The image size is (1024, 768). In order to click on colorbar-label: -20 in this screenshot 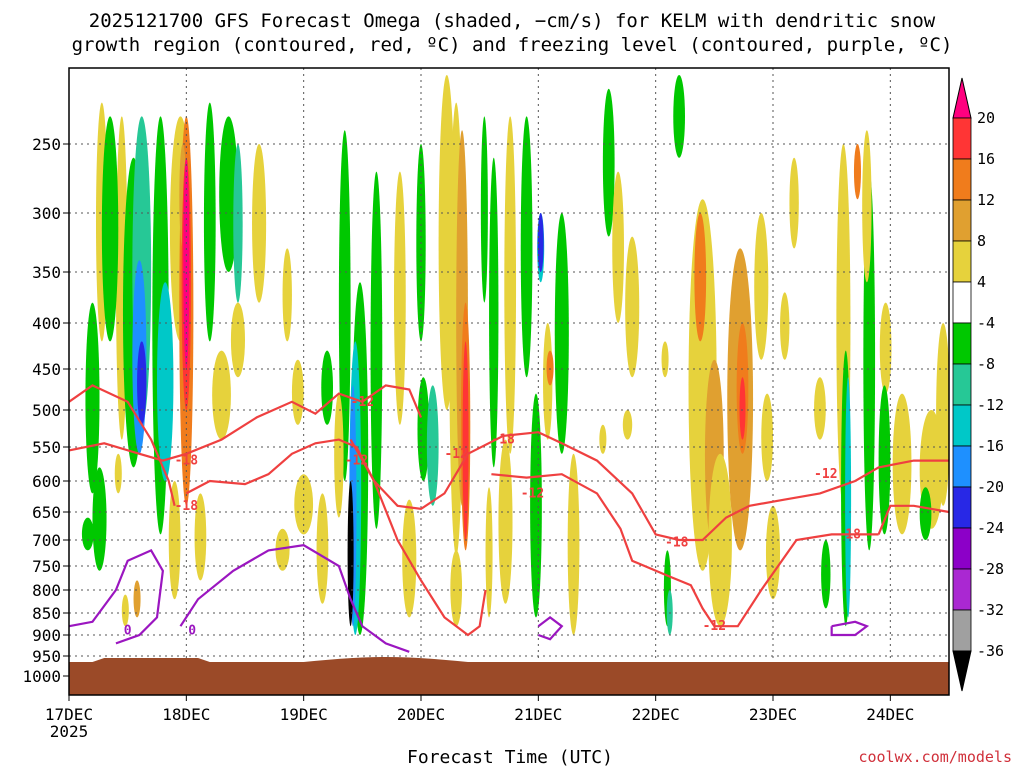, I will do `click(990, 487)`.